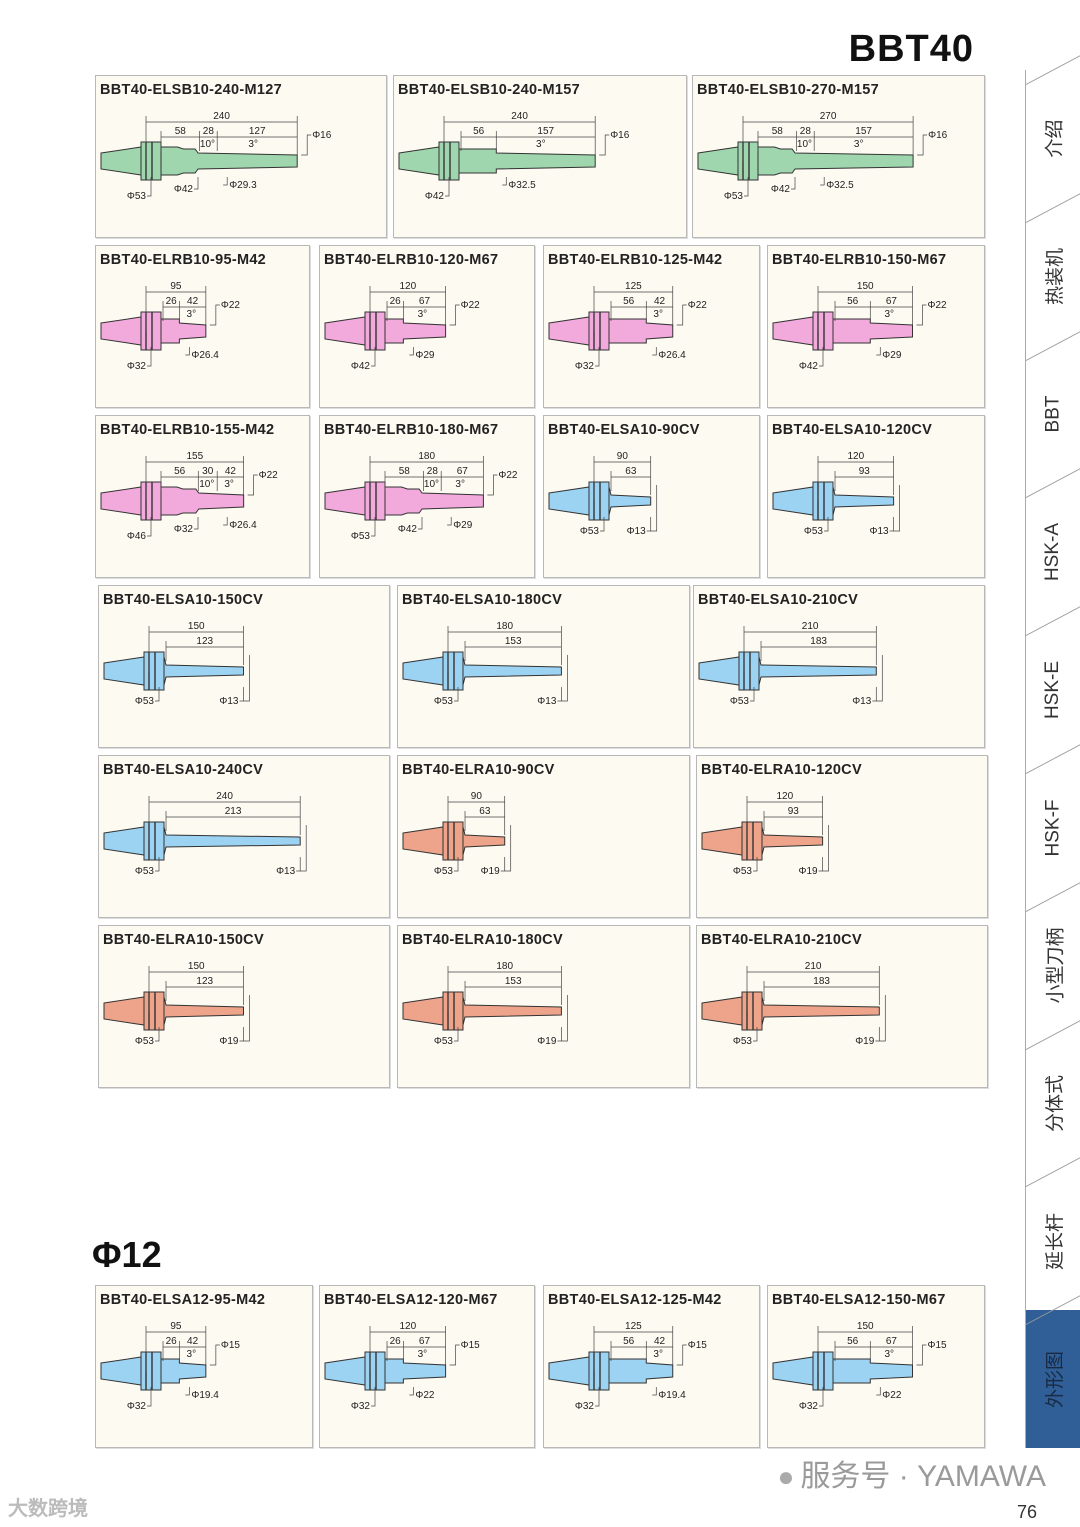 This screenshot has width=1080, height=1527. What do you see at coordinates (543, 666) in the screenshot?
I see `product-card: BBT40-ELSA10-180CV 180 153 Φ53 Φ13` at bounding box center [543, 666].